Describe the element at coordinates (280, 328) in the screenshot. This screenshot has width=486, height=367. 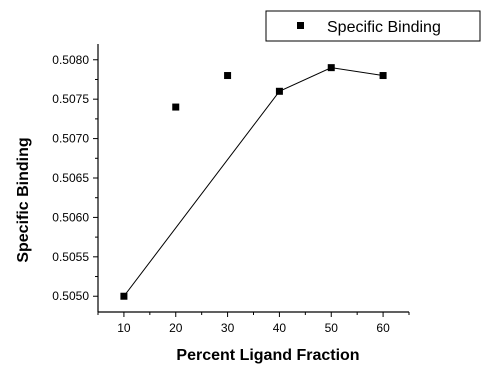
I see `x-tick-label: 40` at that location.